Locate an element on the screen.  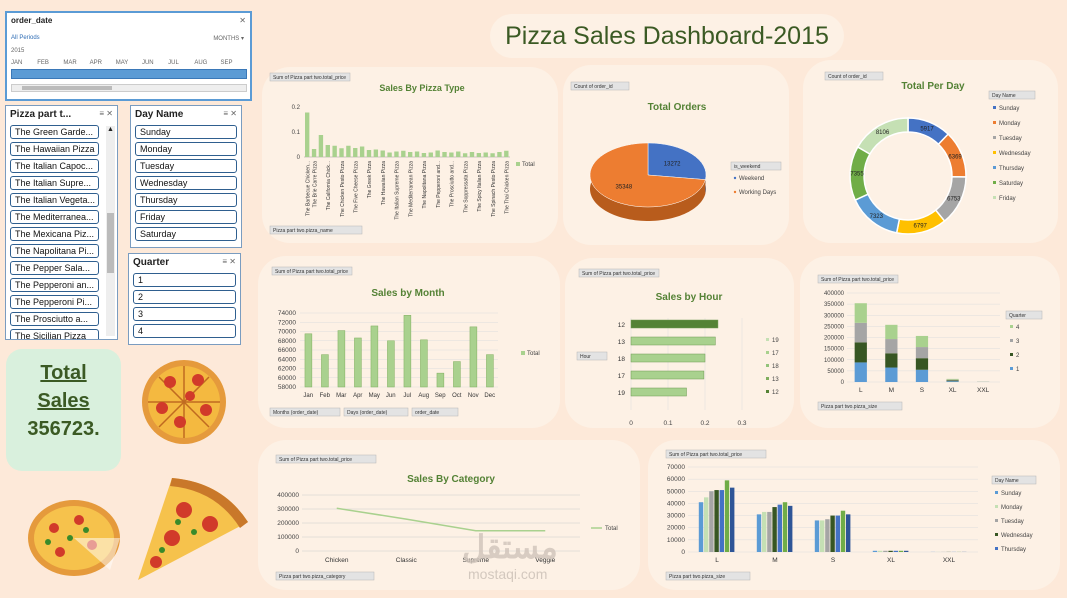
day-slicer-item: Monday is located at coordinates (186, 149).